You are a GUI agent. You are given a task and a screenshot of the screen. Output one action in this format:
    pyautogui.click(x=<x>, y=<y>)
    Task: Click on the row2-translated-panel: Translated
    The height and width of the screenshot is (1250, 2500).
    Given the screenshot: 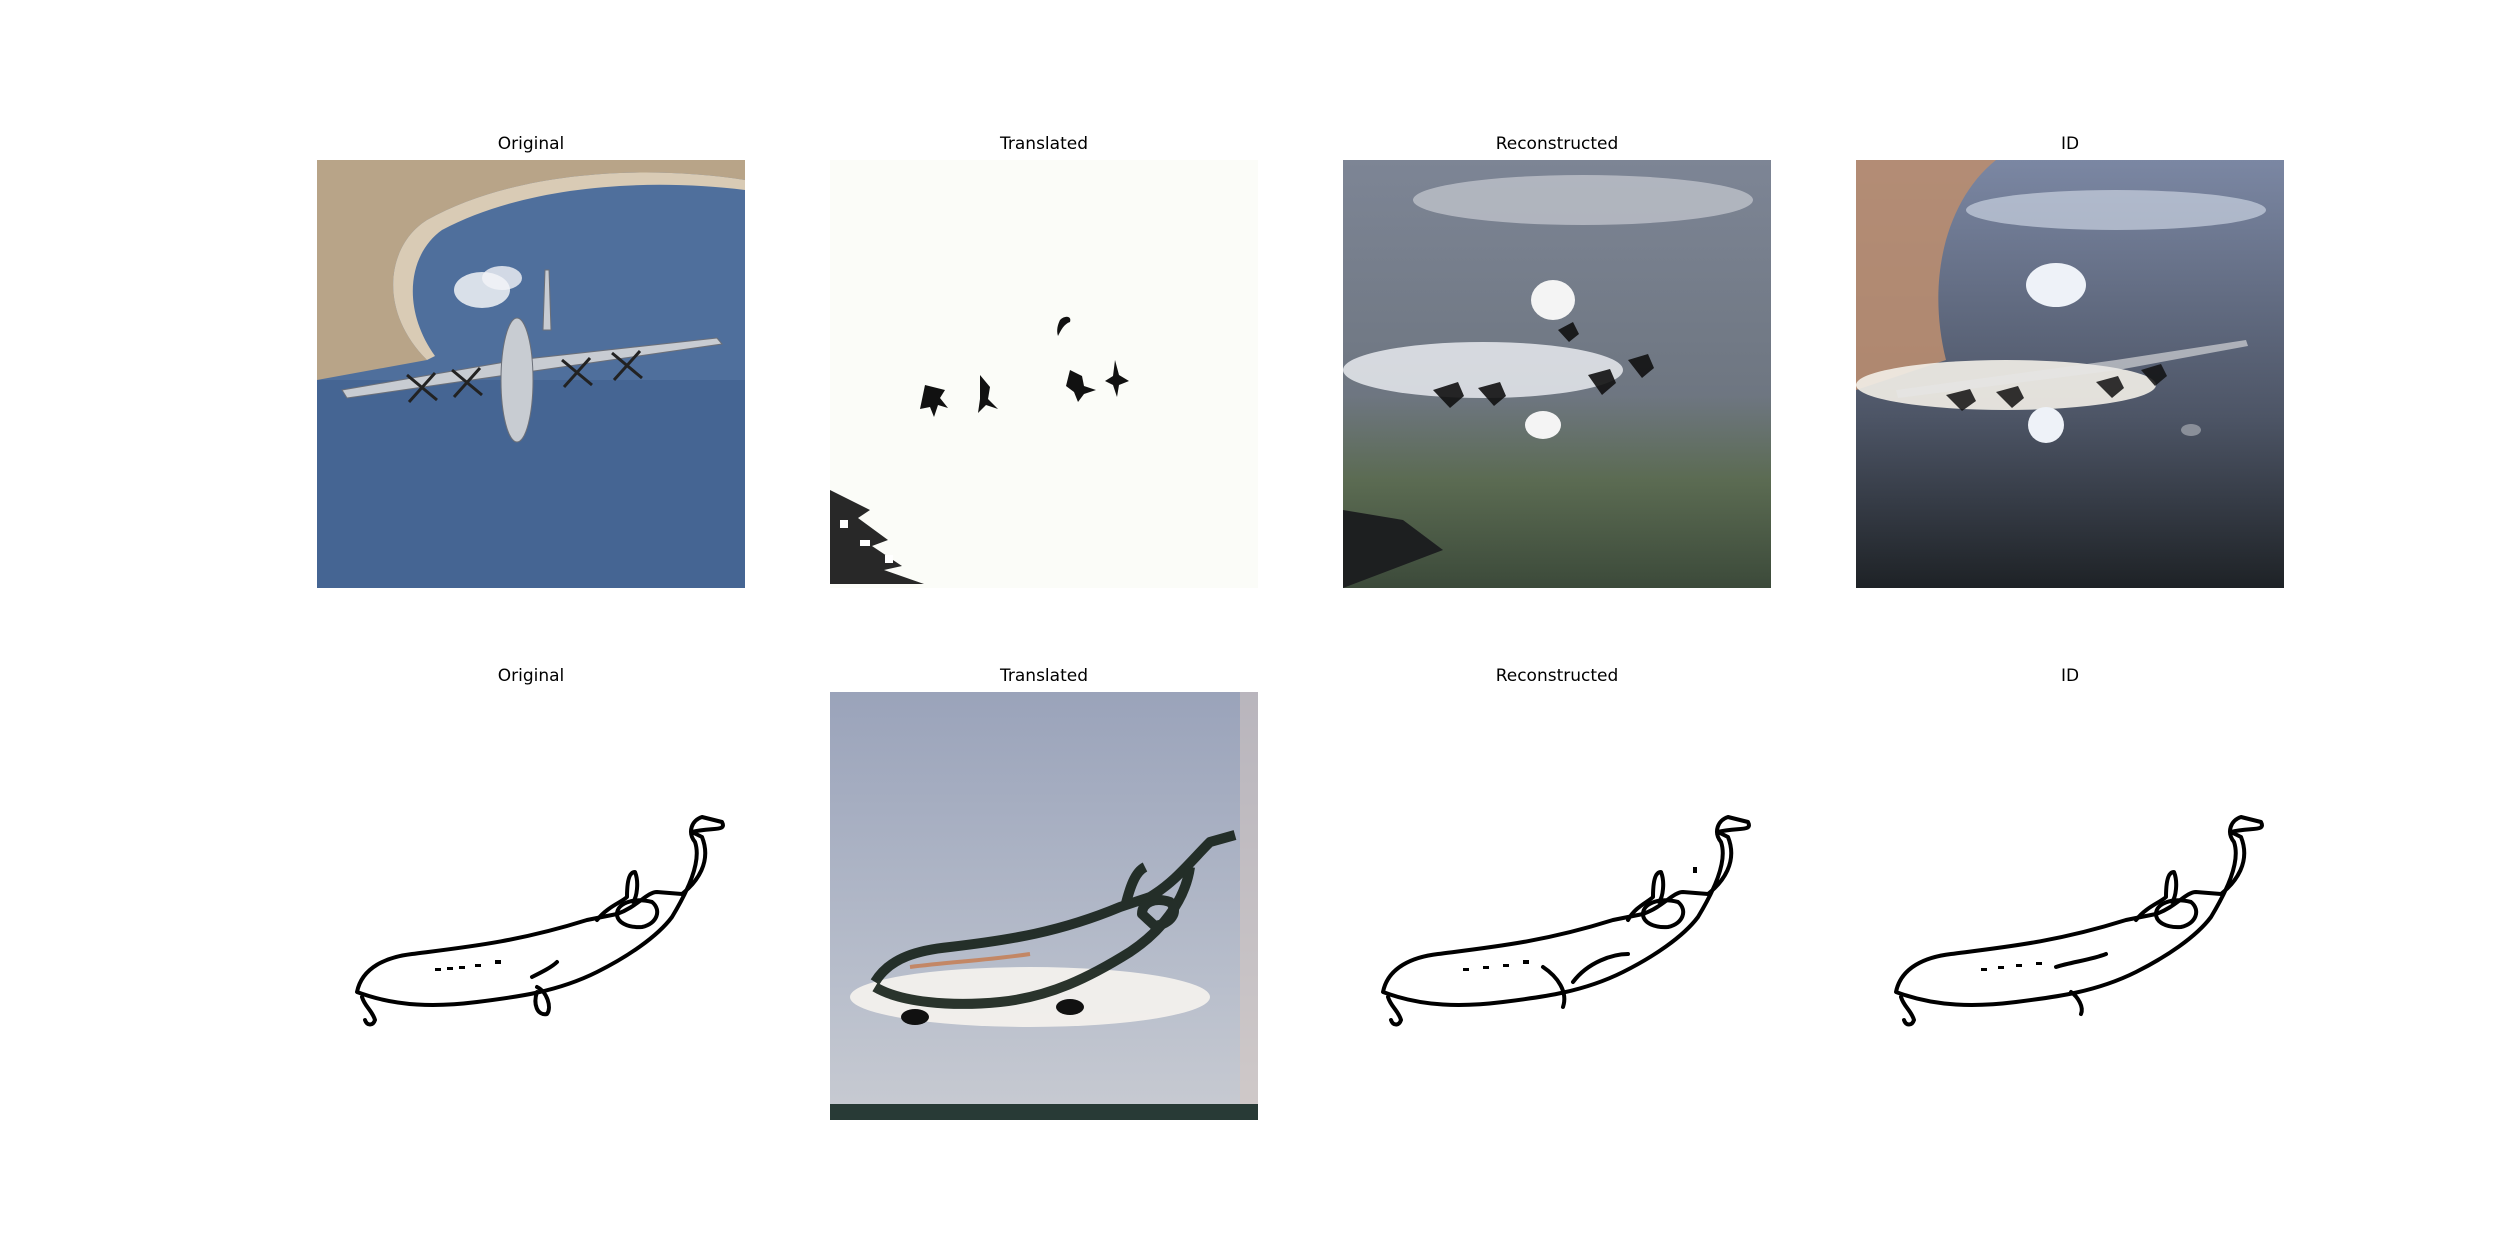 What is the action you would take?
    pyautogui.click(x=1044, y=893)
    